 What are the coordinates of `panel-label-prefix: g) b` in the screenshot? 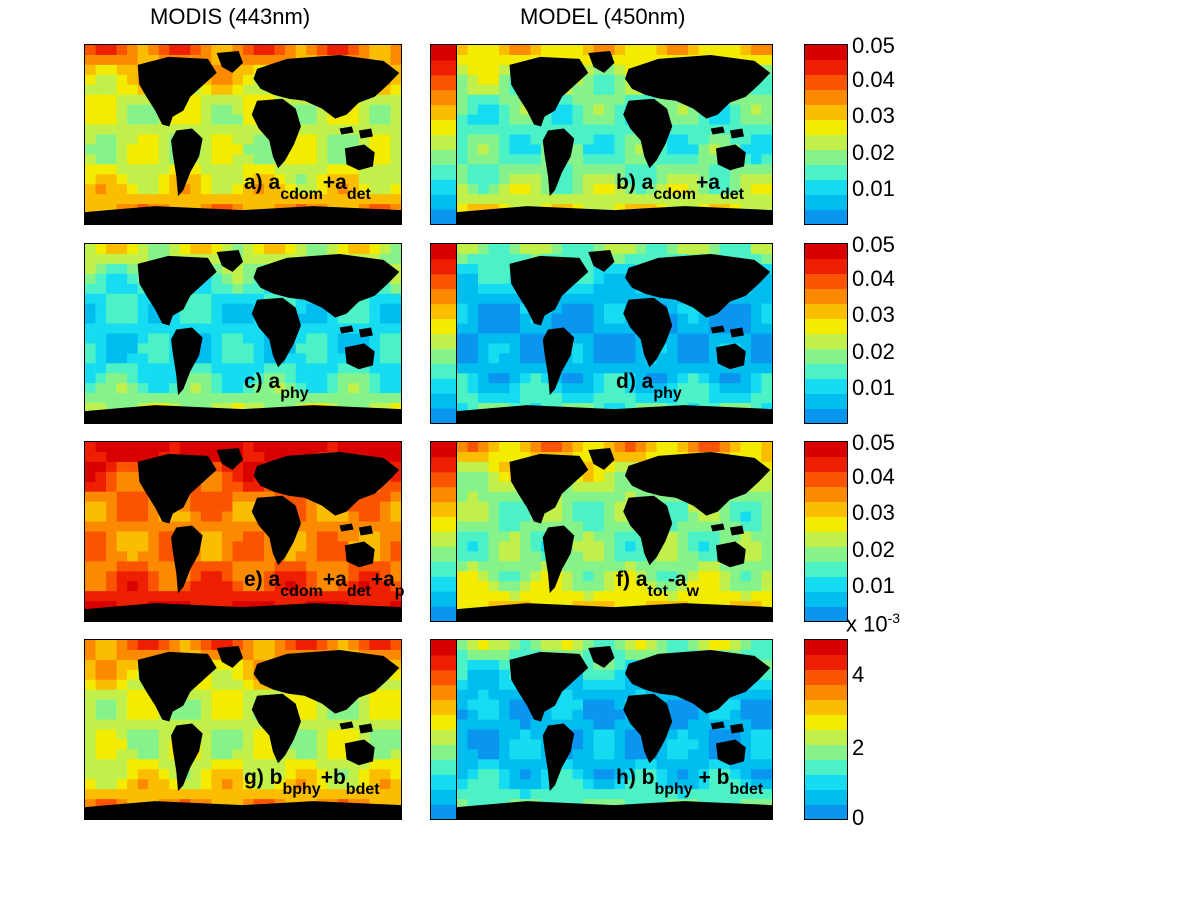 It's located at (263, 777).